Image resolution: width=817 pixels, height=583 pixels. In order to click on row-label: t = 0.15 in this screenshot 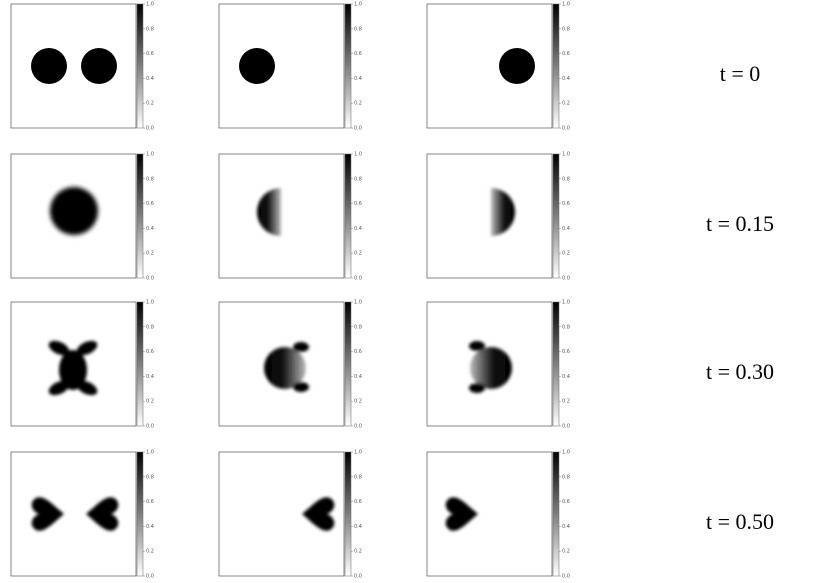, I will do `click(740, 223)`.